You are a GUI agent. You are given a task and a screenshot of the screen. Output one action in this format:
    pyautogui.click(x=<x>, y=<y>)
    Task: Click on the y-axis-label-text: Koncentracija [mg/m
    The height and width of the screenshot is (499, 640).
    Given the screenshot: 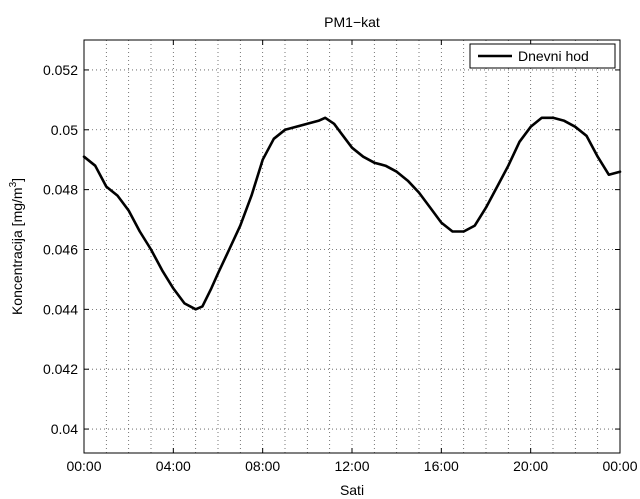 What is the action you would take?
    pyautogui.click(x=17, y=251)
    